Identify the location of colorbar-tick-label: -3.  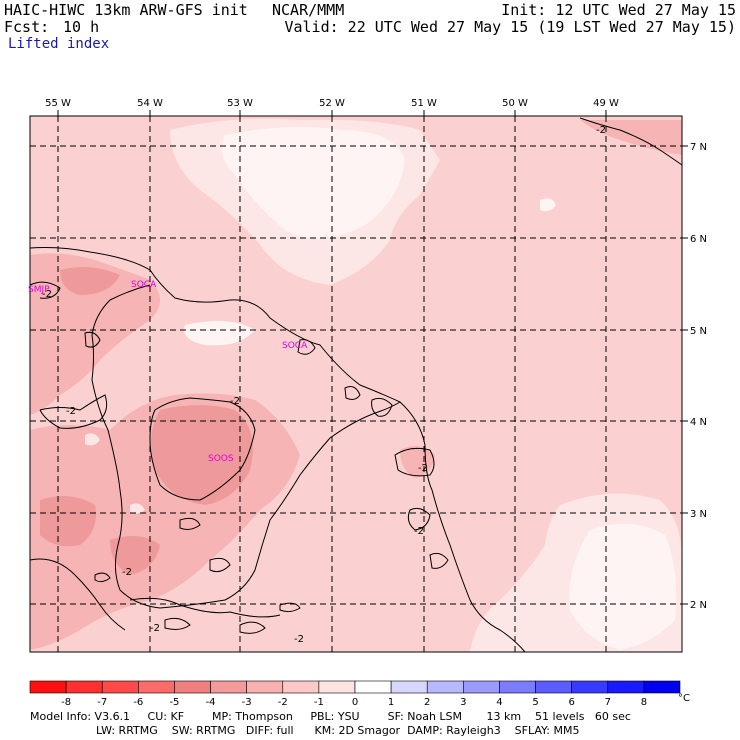
(247, 702).